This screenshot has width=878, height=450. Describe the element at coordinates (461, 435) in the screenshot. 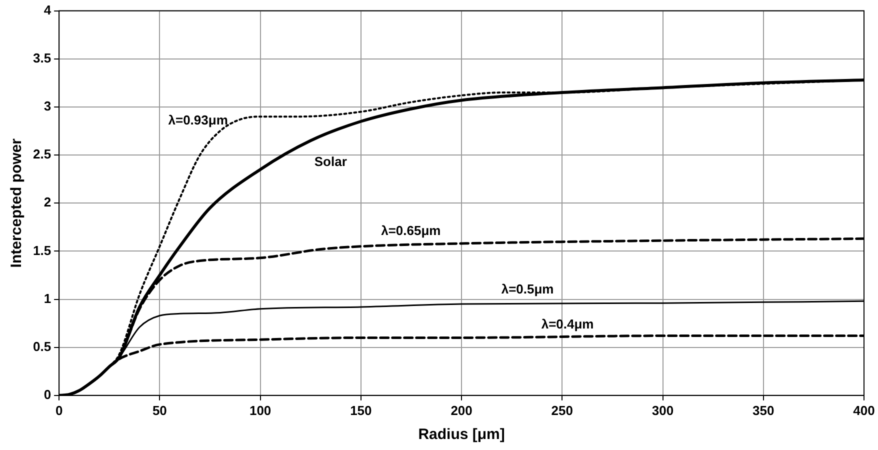

I see `x-axis-title: Radius [μm]` at that location.